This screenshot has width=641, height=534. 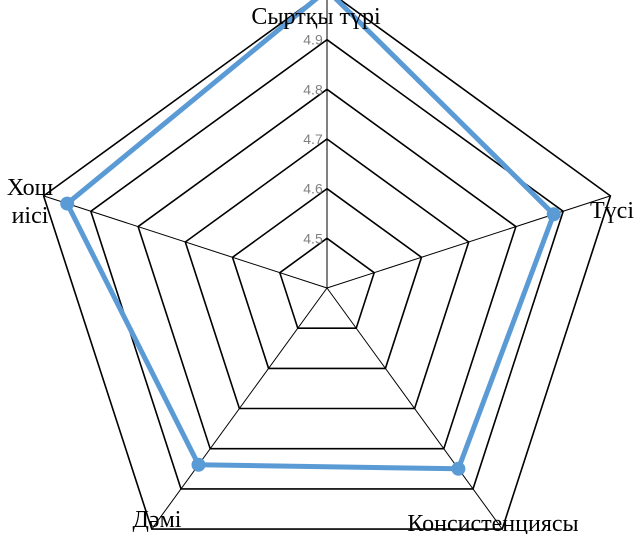 What do you see at coordinates (313, 238) in the screenshot?
I see `tick-label: 4.5` at bounding box center [313, 238].